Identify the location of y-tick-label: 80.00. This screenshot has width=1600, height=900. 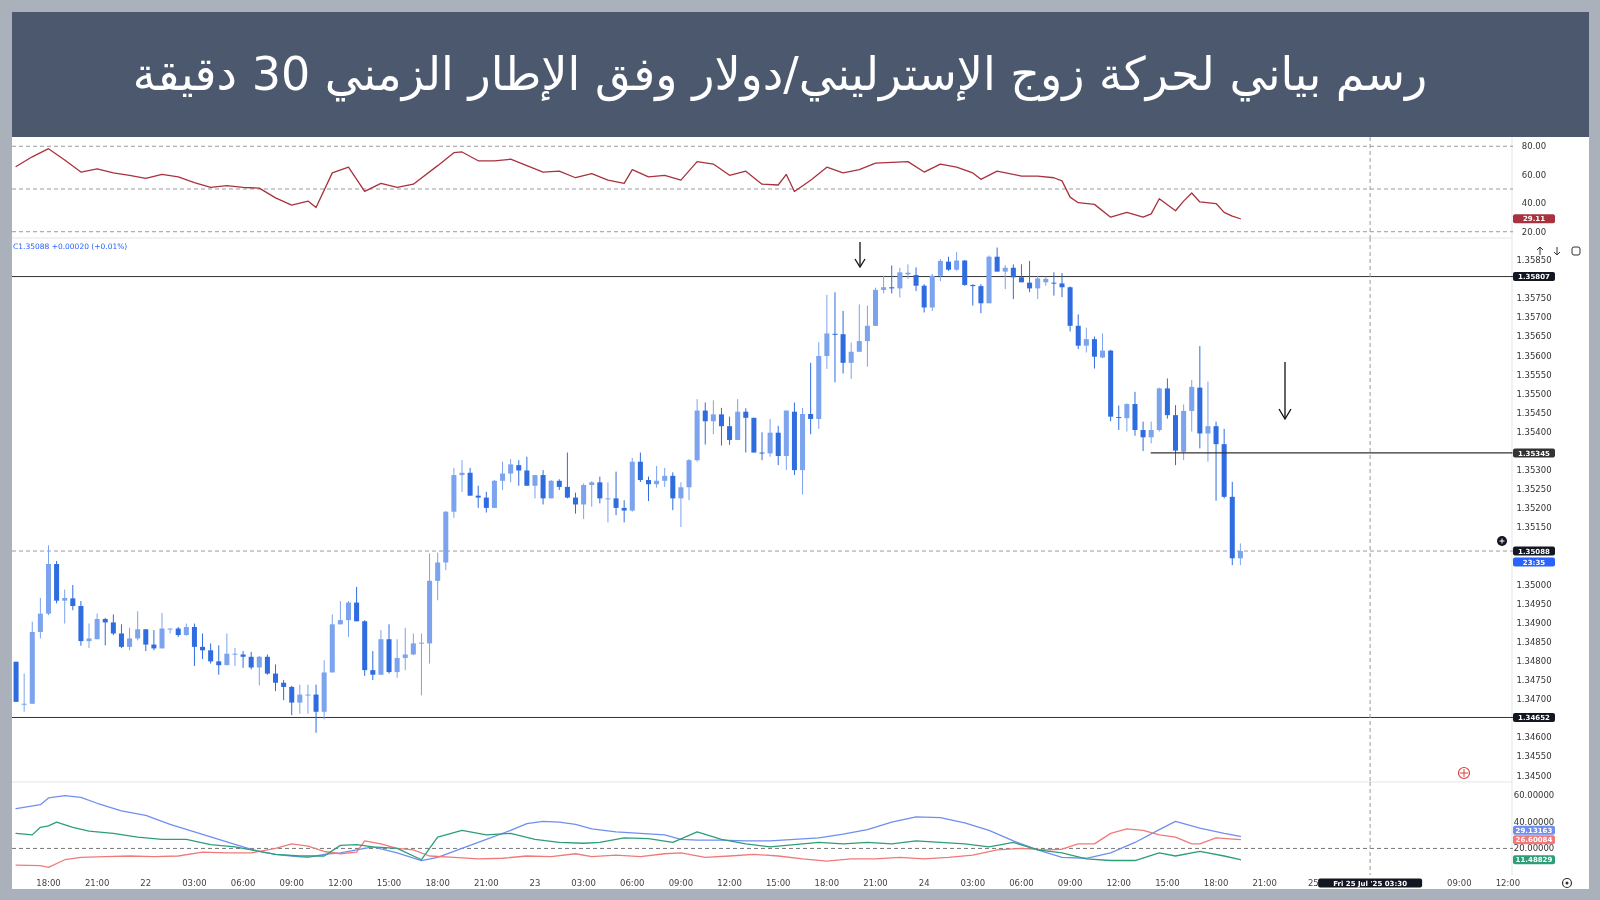
(1534, 146).